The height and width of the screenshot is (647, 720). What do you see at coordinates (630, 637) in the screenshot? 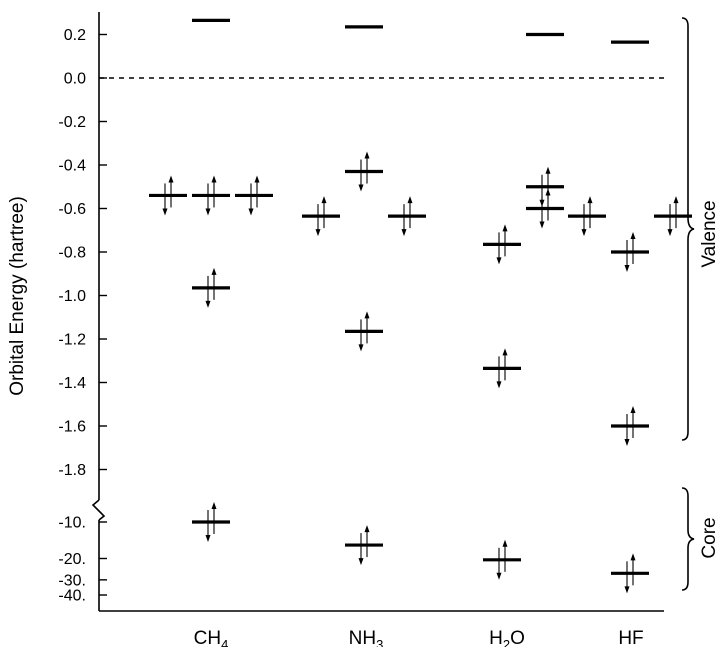
I see `category-label-hf: HF` at bounding box center [630, 637].